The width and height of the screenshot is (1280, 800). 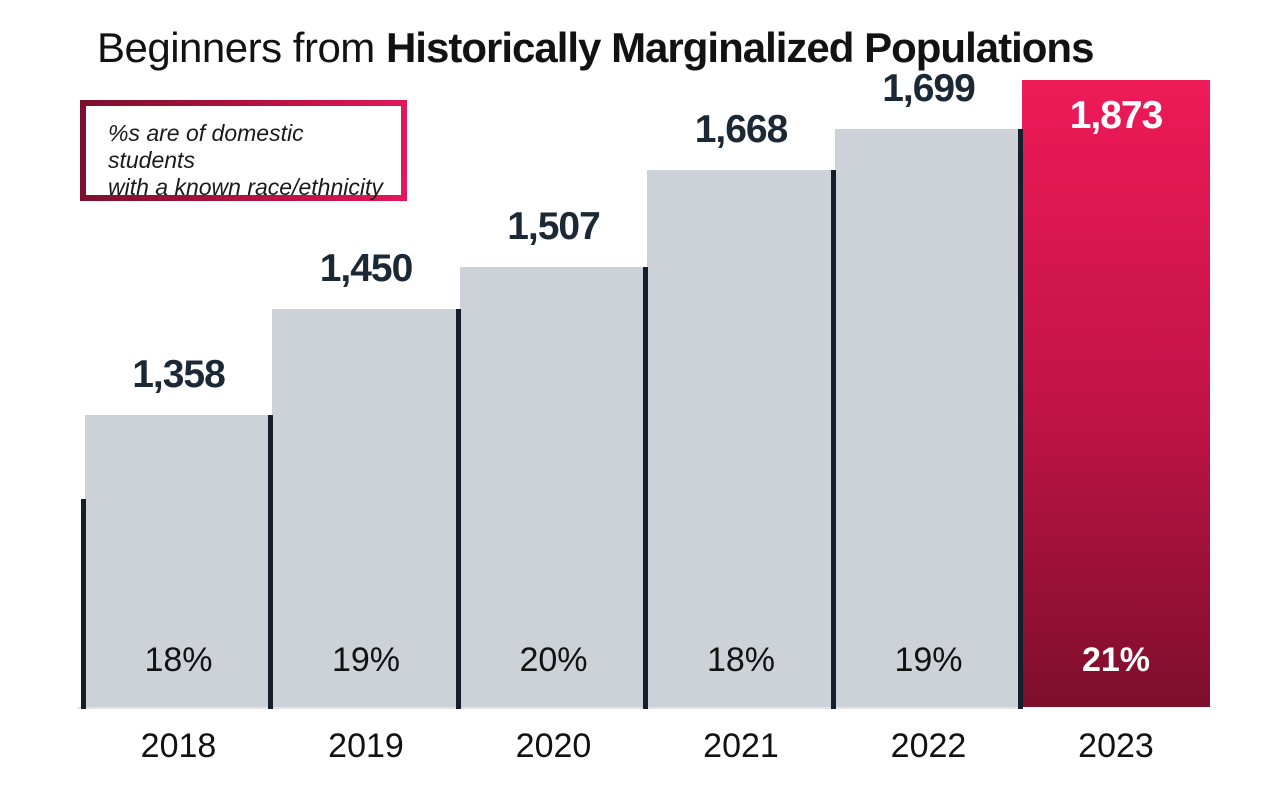 What do you see at coordinates (178, 746) in the screenshot?
I see `year-label-2018: 2018` at bounding box center [178, 746].